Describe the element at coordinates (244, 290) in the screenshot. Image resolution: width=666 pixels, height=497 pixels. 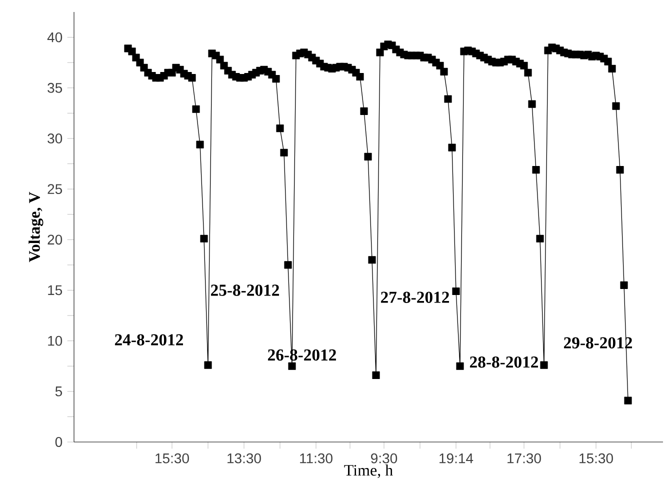
I see `annotation: 25-8-2012` at that location.